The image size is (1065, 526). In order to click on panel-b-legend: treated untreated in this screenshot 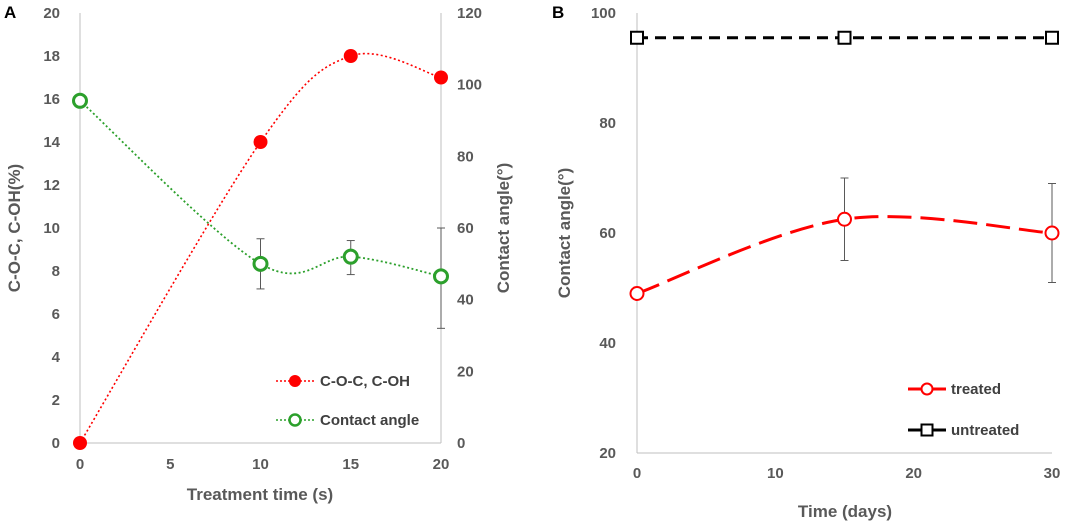, I will do `click(963, 410)`.